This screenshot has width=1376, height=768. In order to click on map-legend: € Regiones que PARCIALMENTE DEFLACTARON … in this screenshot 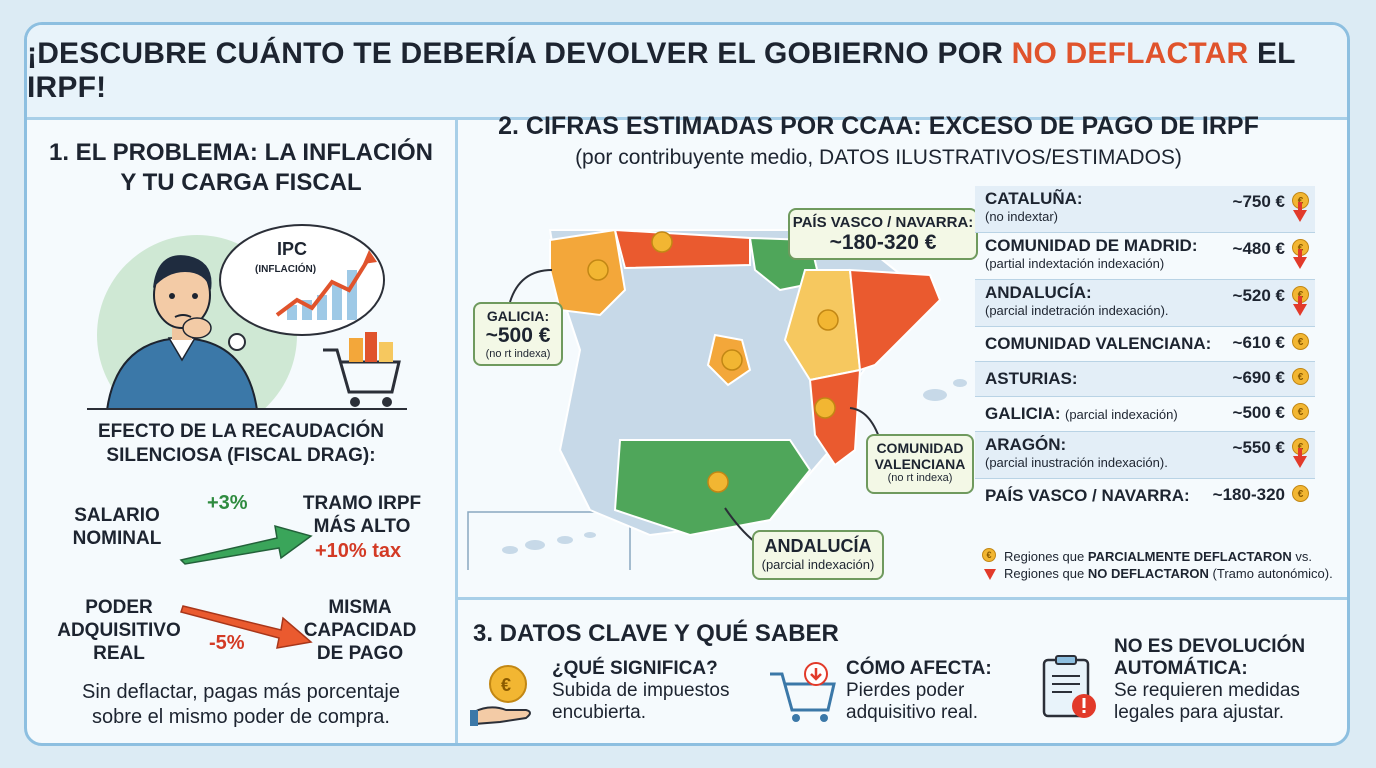, I will do `click(1162, 565)`.